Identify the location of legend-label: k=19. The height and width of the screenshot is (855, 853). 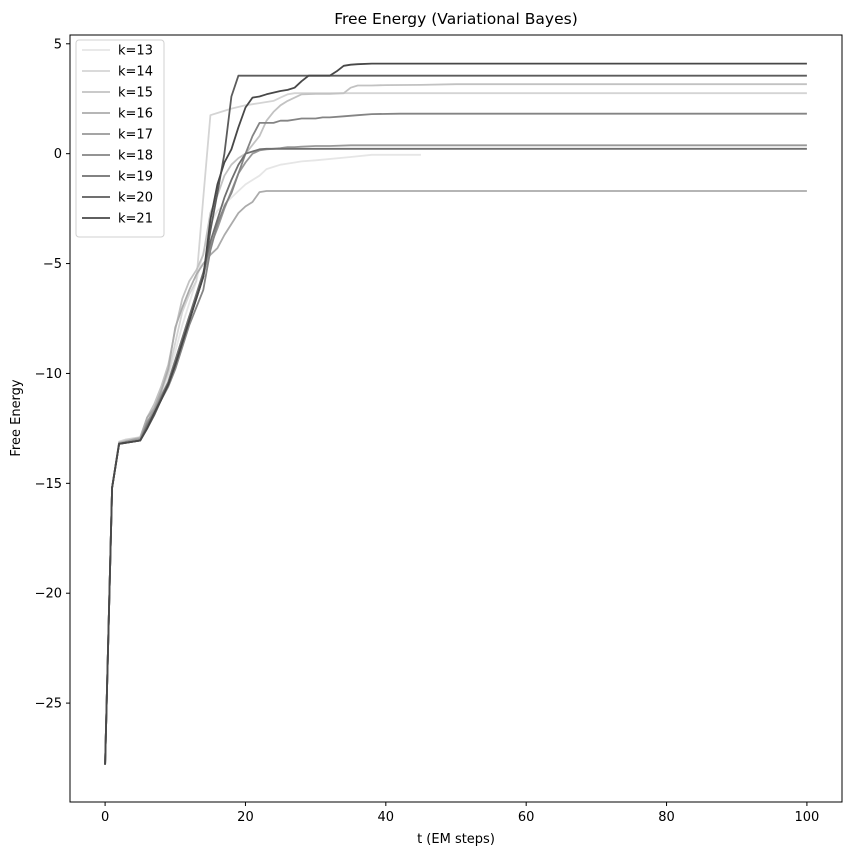
(135, 177).